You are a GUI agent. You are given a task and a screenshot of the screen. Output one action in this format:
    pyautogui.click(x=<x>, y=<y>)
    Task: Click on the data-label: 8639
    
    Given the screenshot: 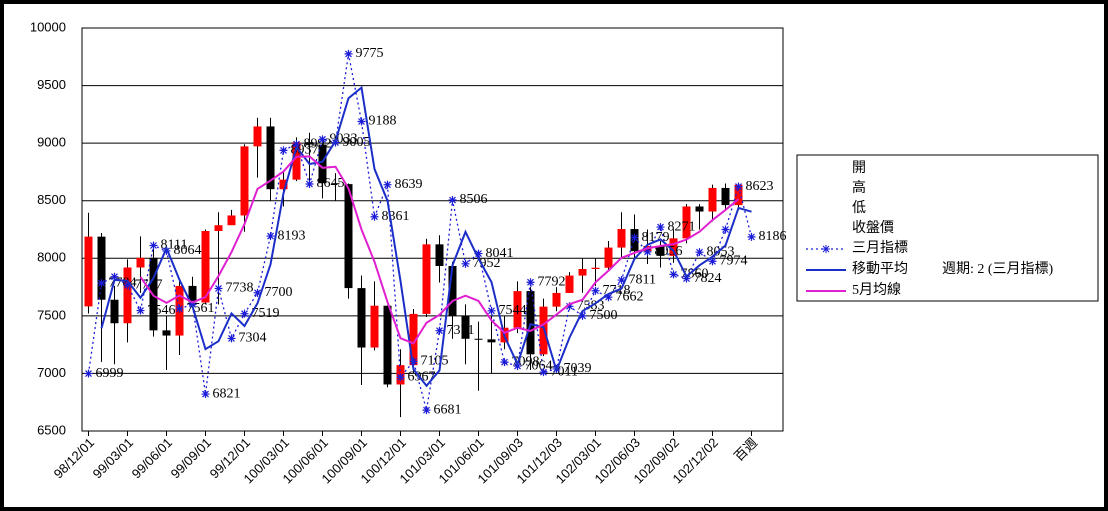 What is the action you would take?
    pyautogui.click(x=409, y=184)
    